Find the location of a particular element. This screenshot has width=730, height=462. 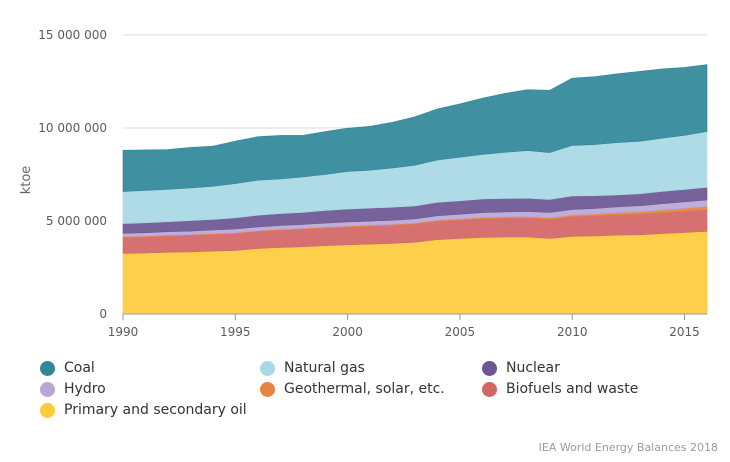

legend-item: Primary and secondary oil is located at coordinates (143, 410).